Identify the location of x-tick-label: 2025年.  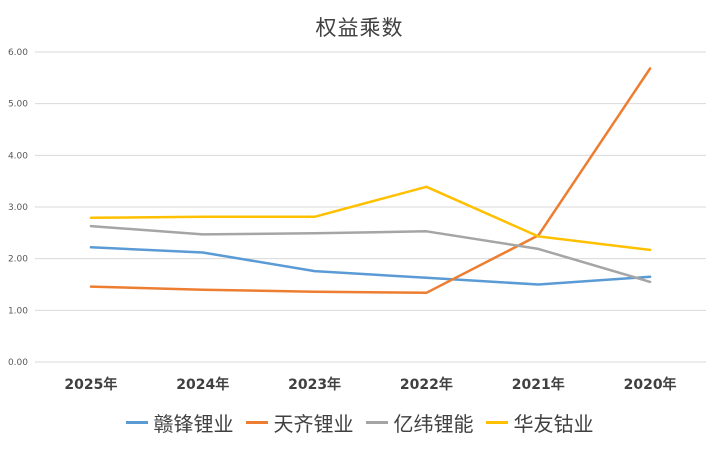
(90, 384).